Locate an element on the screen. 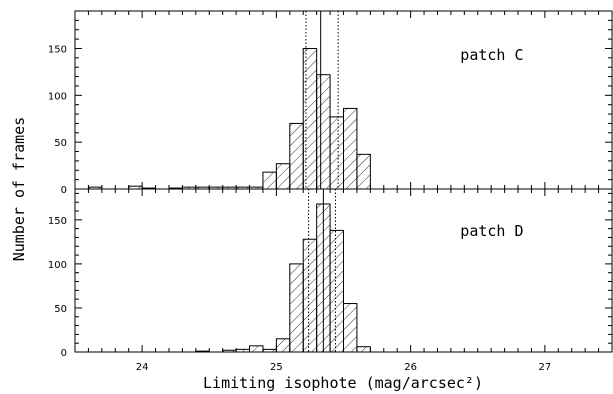 The image size is (613, 394). x-tick-label: 27 is located at coordinates (545, 367).